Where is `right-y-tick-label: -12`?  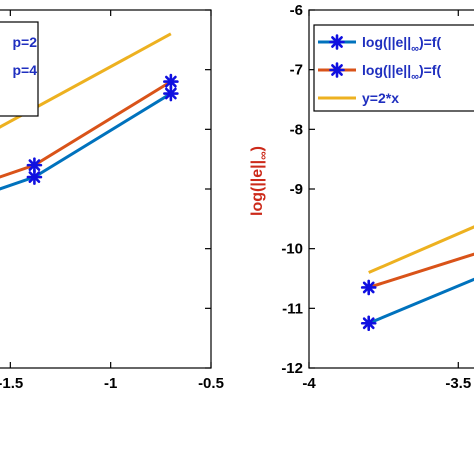 right-y-tick-label: -12 is located at coordinates (292, 368).